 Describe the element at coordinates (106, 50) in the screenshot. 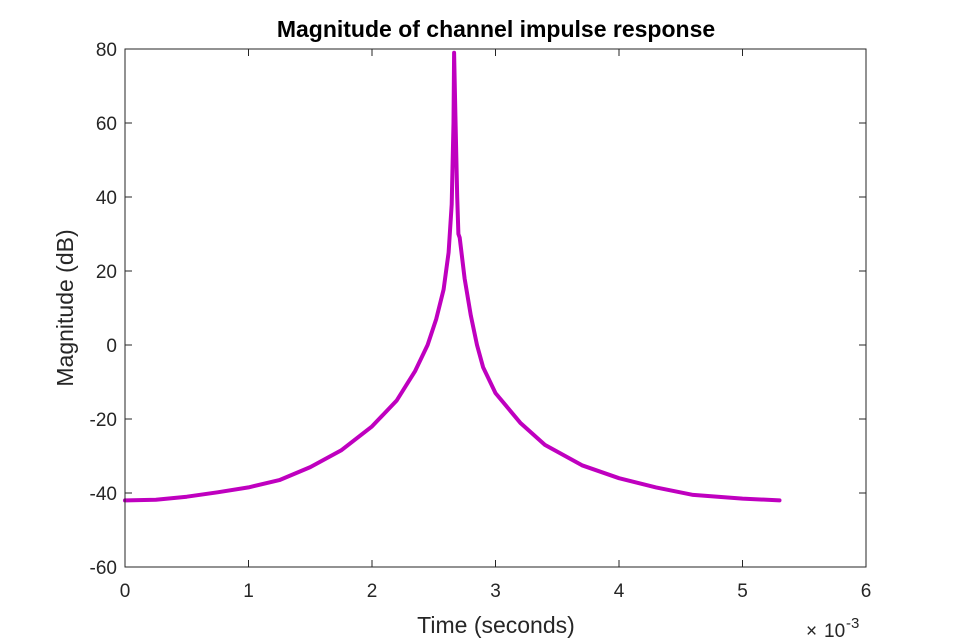

I see `y-tick-label: 80` at that location.